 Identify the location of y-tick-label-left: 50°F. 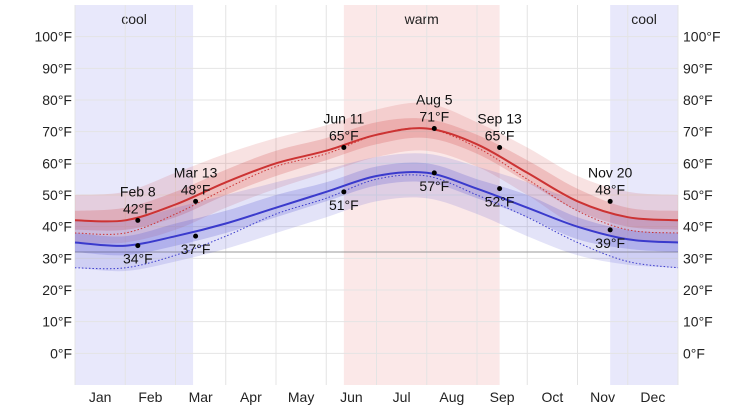
(57, 195).